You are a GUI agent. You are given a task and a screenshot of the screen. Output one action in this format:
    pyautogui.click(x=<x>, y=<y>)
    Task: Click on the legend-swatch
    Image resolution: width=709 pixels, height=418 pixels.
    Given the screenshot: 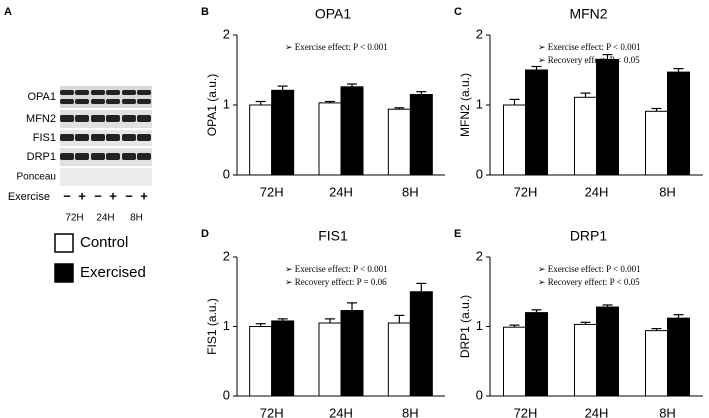 What is the action you would take?
    pyautogui.click(x=64, y=243)
    